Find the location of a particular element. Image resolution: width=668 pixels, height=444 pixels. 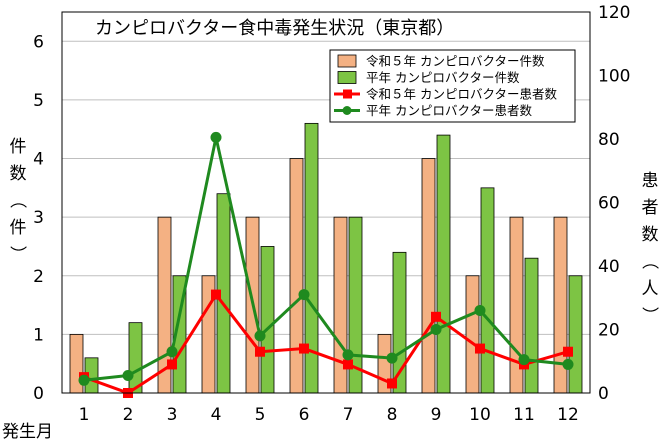

y-right-label-char: 者 is located at coordinates (650, 208).